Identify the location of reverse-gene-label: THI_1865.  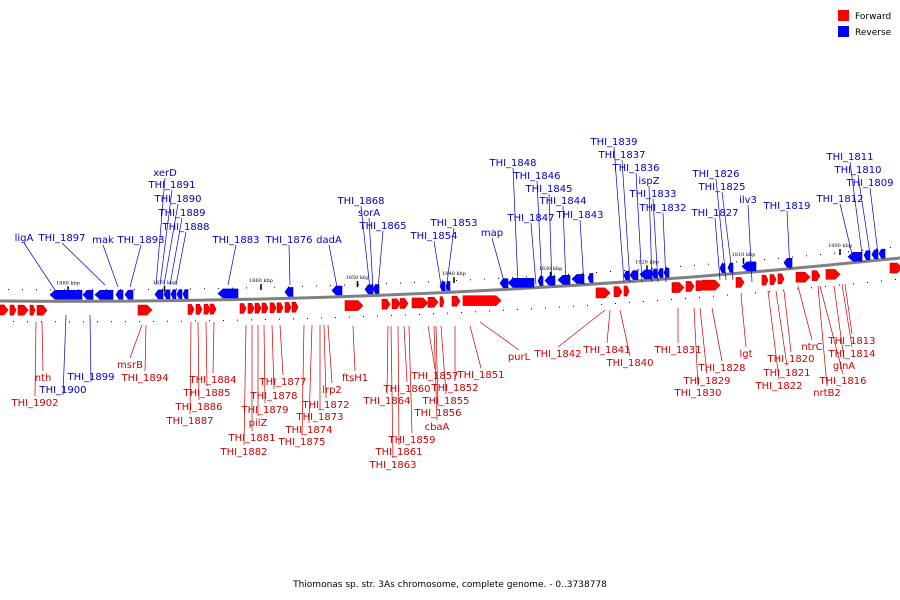
(382, 226).